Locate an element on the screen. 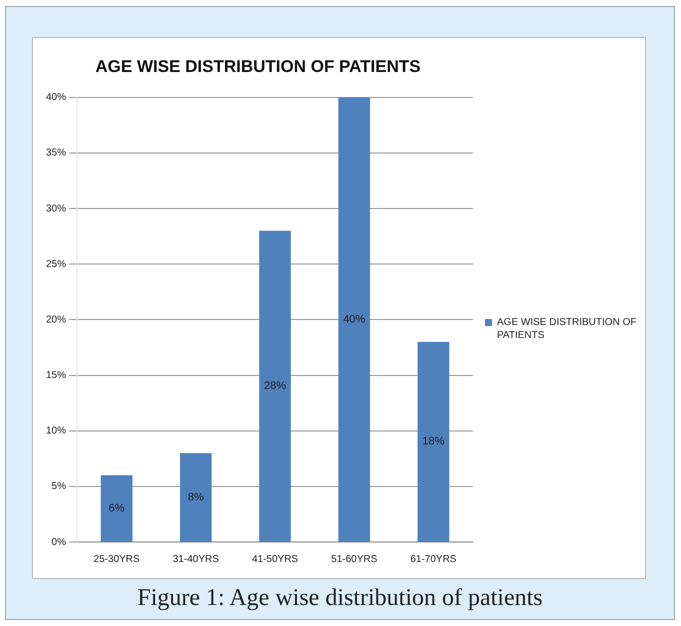  chart-title: AGE WISE DISTRIBUTION OF PATIENTS is located at coordinates (258, 66).